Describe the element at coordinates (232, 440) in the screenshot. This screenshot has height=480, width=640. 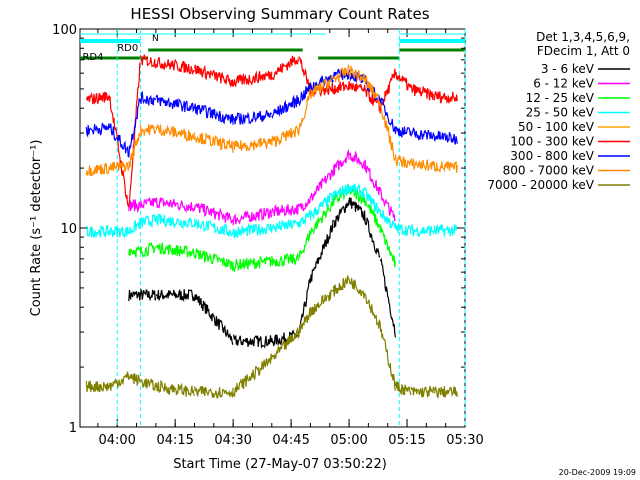
I see `x-tick-label: 04:30` at that location.